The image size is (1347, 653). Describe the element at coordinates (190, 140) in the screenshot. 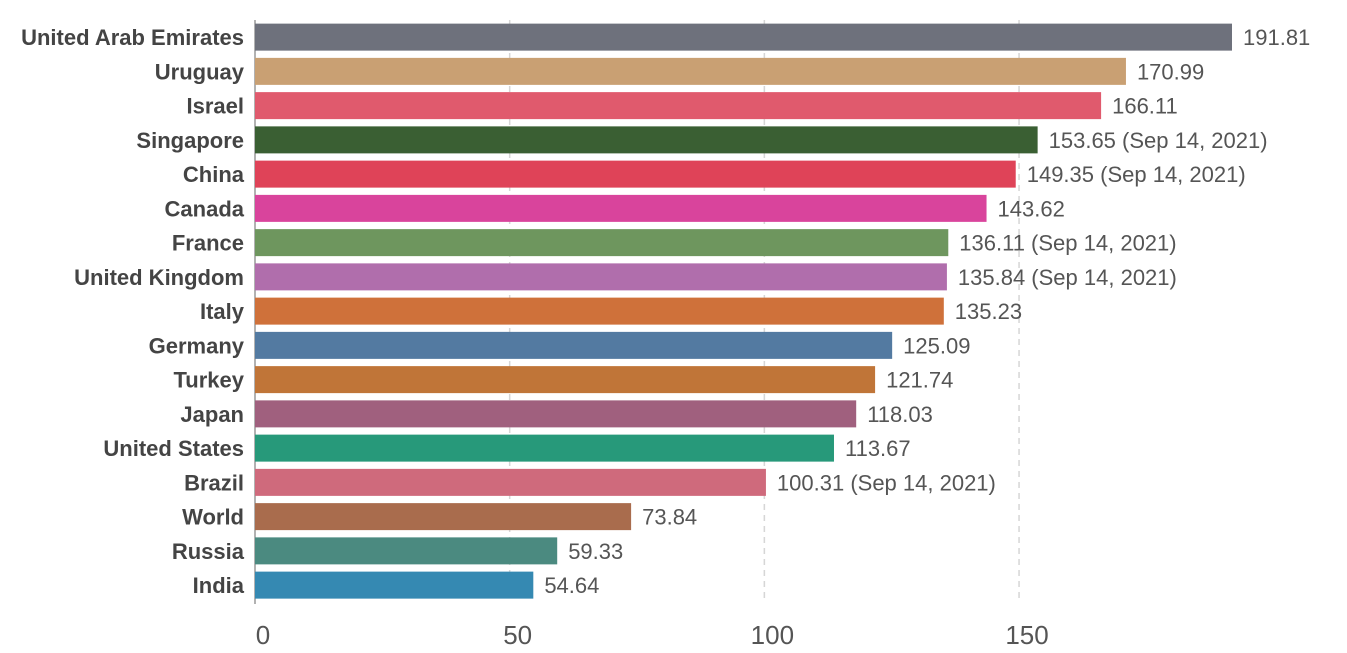

I see `category-label: Singapore` at that location.